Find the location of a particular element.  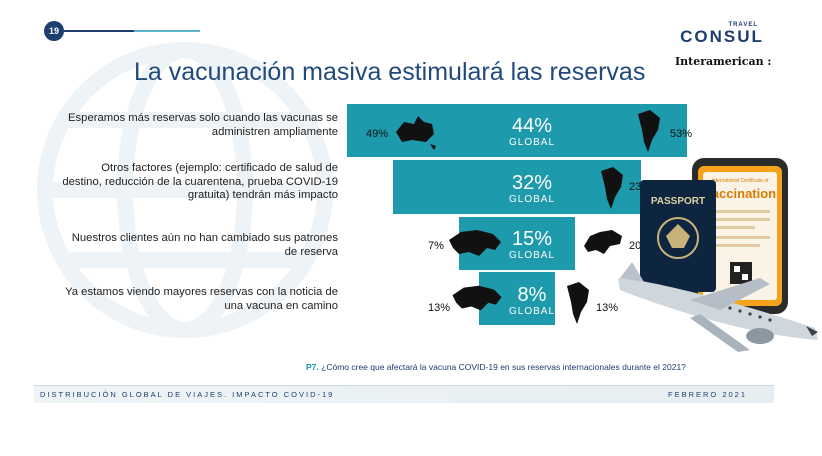

footer-bar is located at coordinates (404, 394).